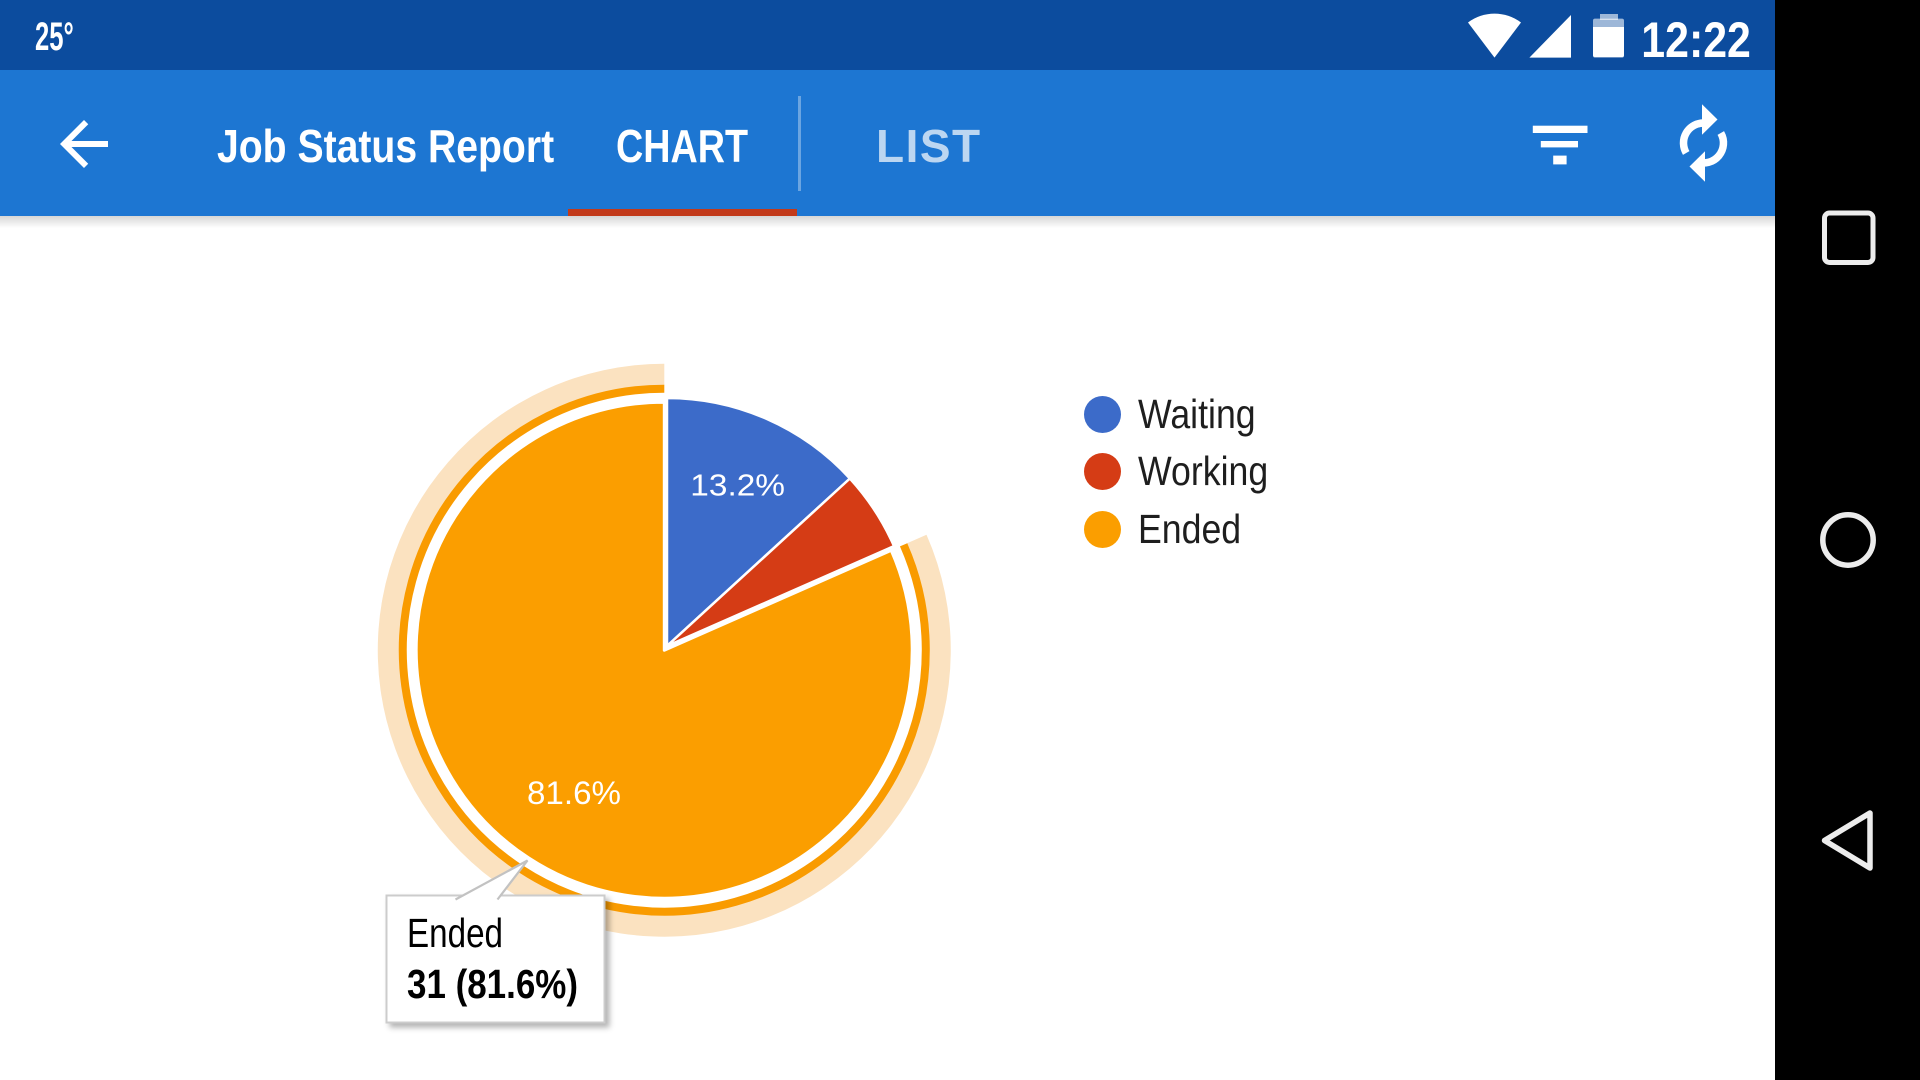  What do you see at coordinates (492, 984) in the screenshot?
I see `svg-text: 31 (81.6%)` at bounding box center [492, 984].